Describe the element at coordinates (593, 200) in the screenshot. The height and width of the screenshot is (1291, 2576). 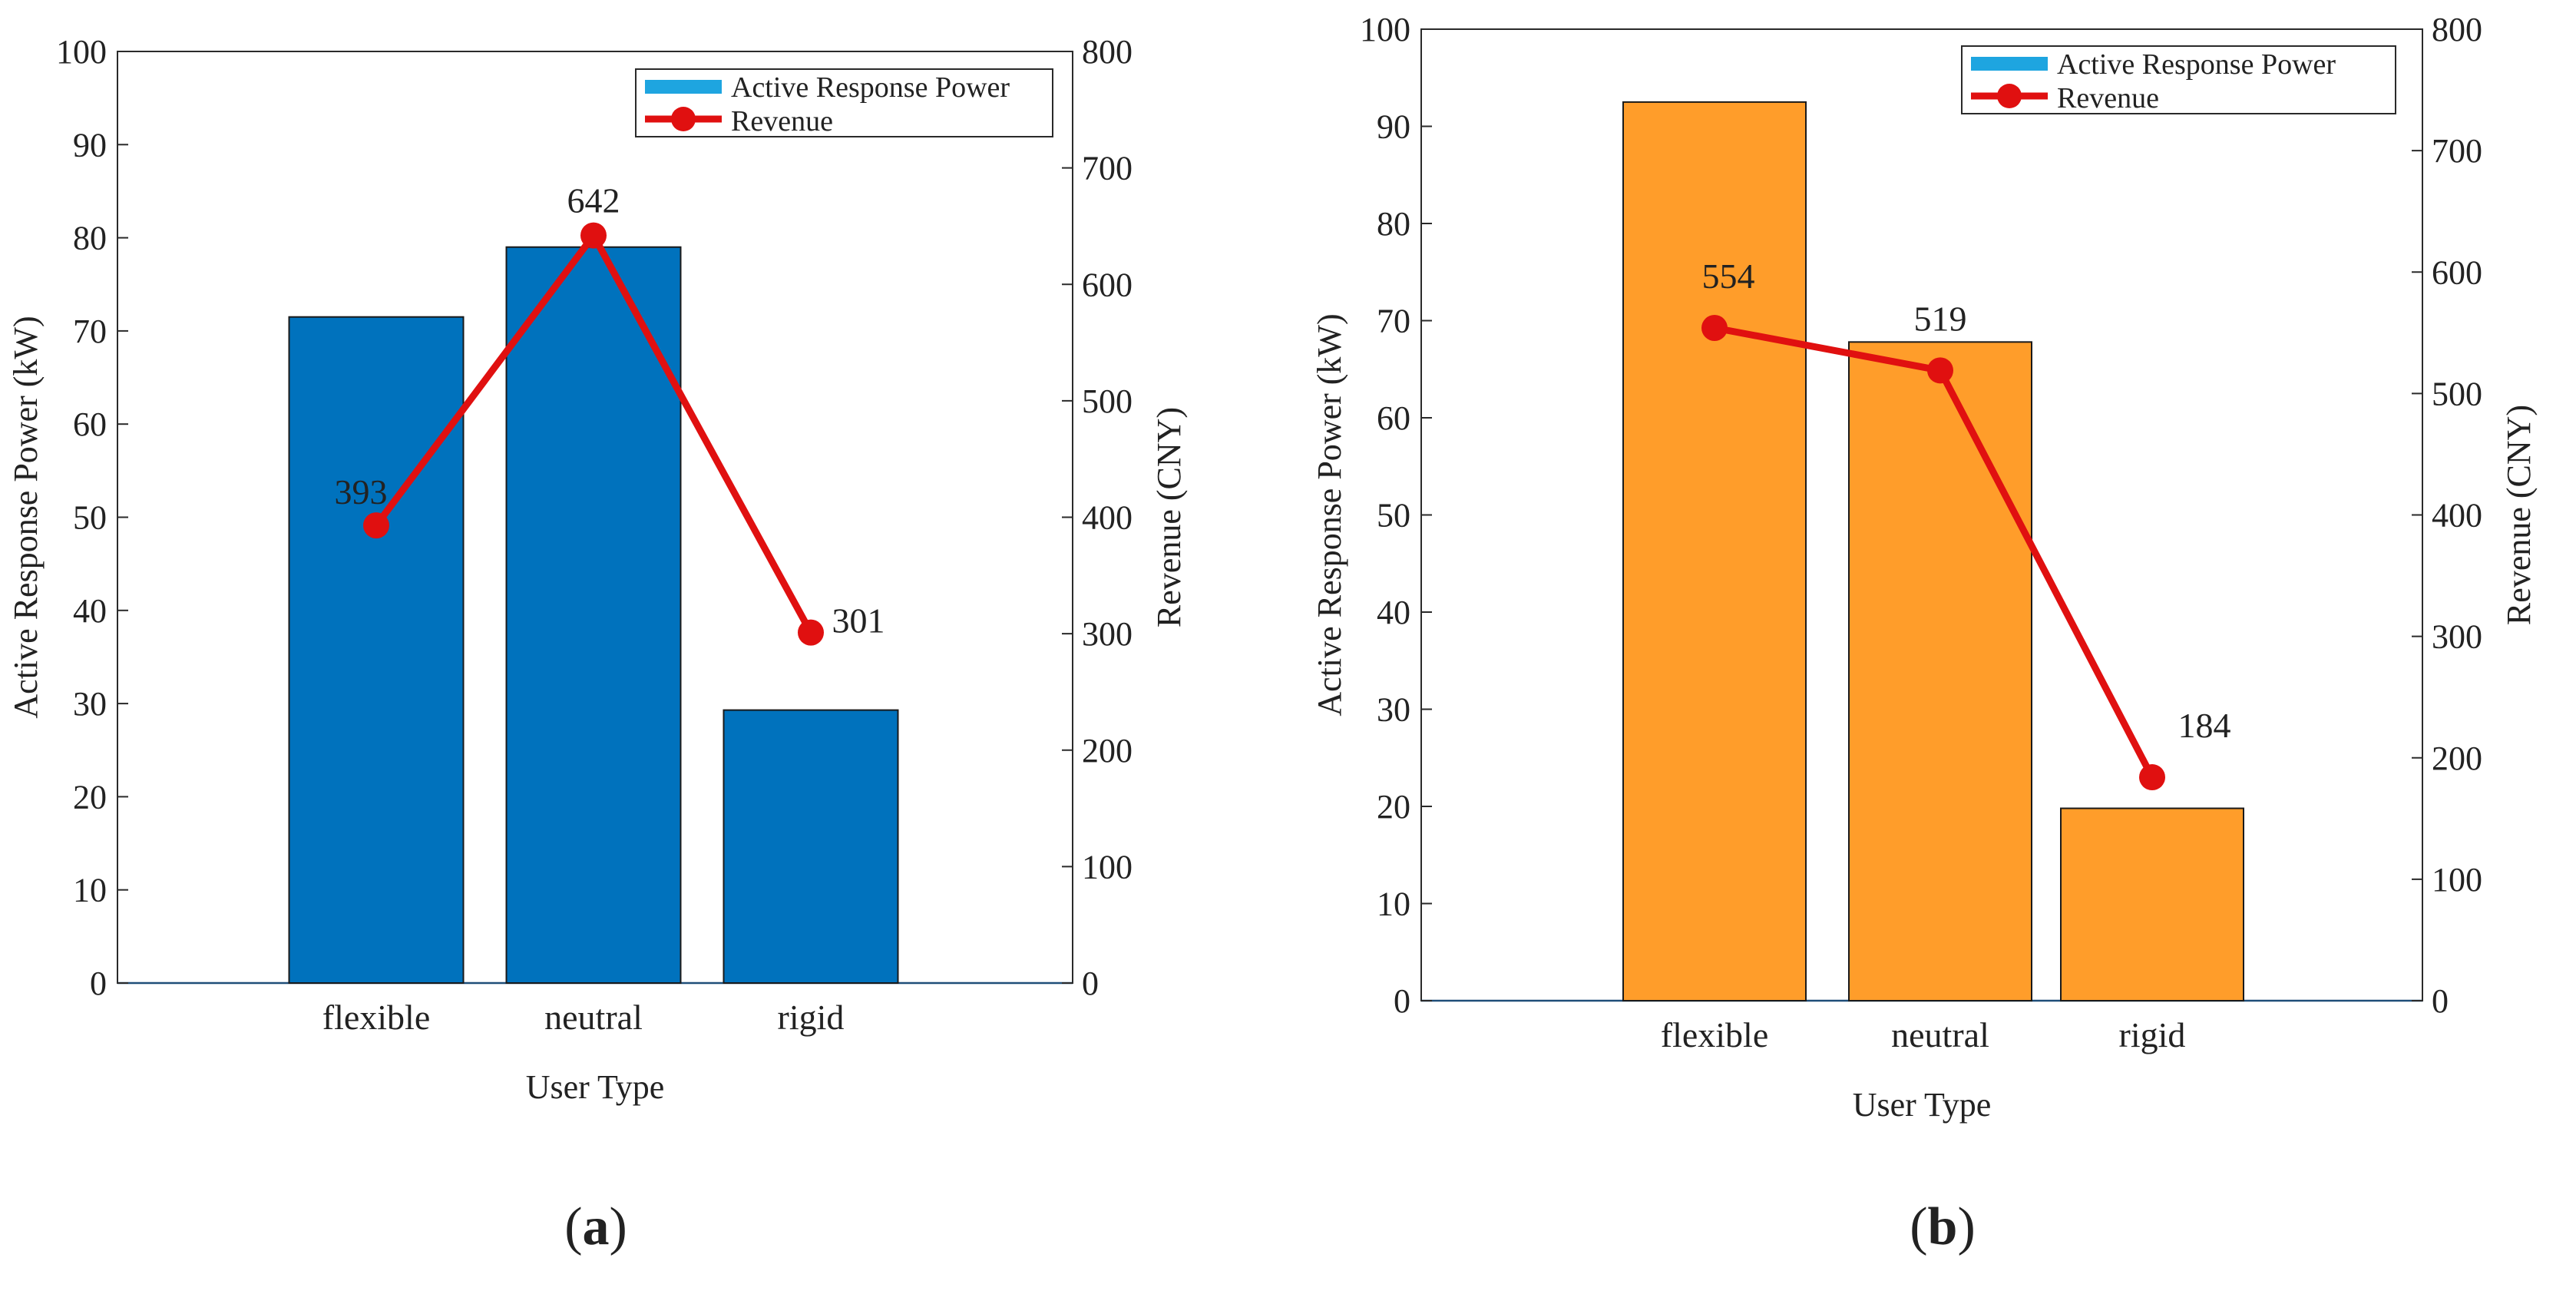
I see `revenue-data-label: 642` at that location.